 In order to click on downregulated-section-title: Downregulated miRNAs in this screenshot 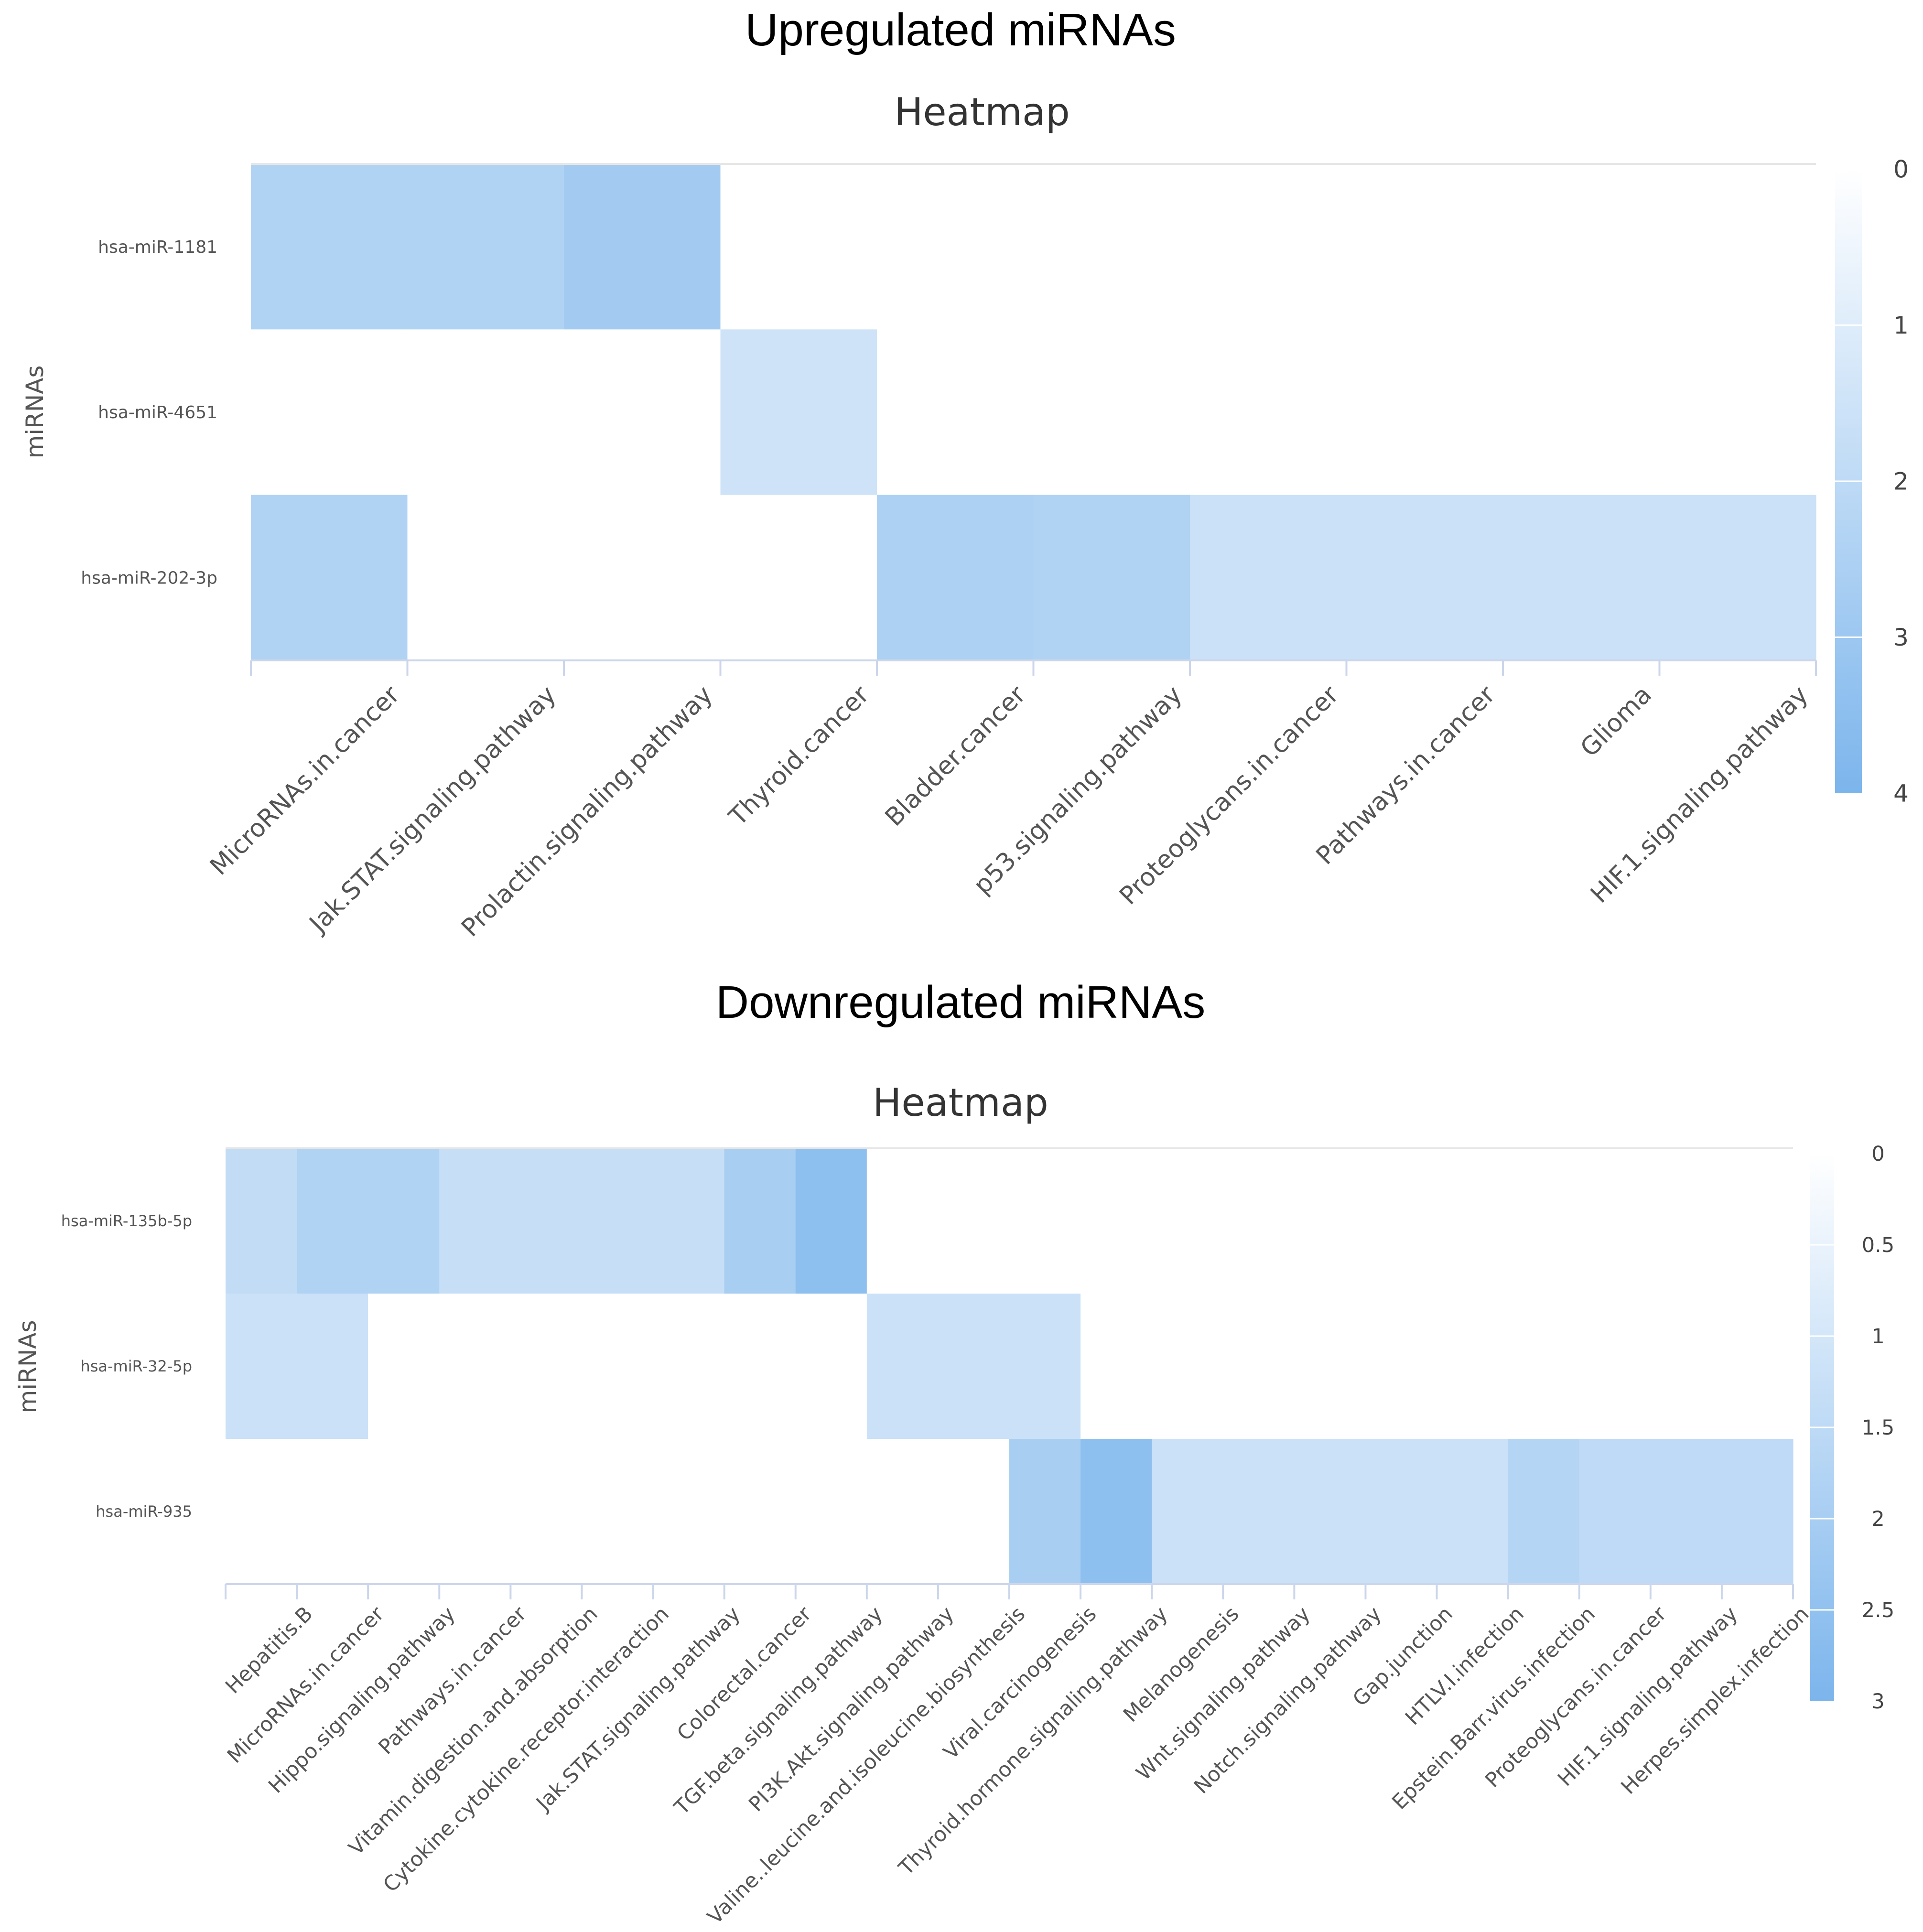, I will do `click(961, 1002)`.